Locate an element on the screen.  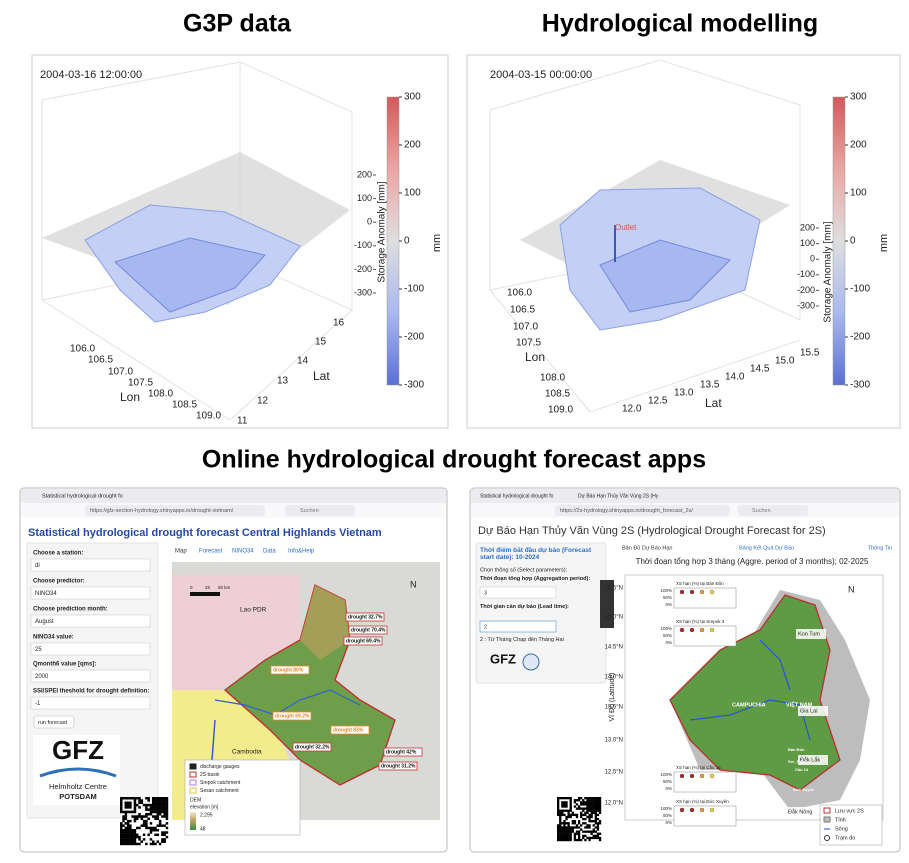
legend-item: Lưu vực 2S is located at coordinates (849, 811).